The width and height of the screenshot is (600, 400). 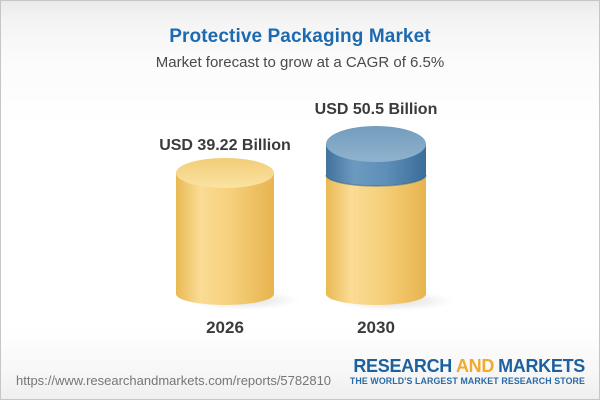 I want to click on bar-2026-body, so click(x=225, y=239).